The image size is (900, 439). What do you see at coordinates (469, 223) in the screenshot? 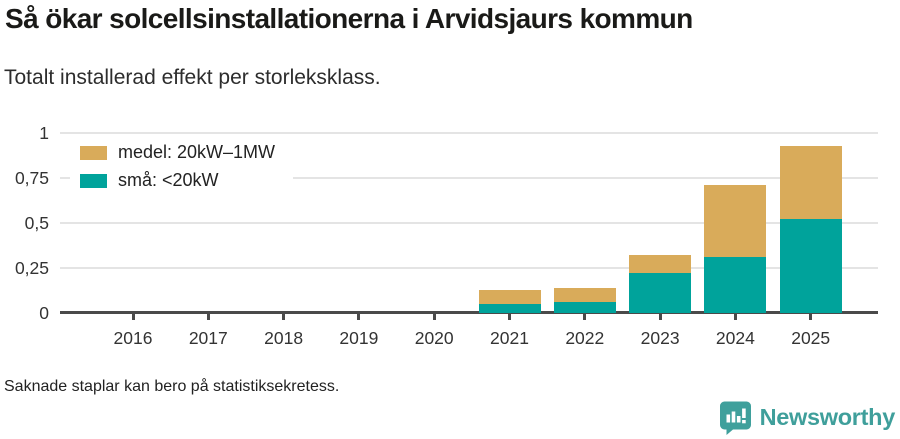
I see `gridline-y-0.5` at bounding box center [469, 223].